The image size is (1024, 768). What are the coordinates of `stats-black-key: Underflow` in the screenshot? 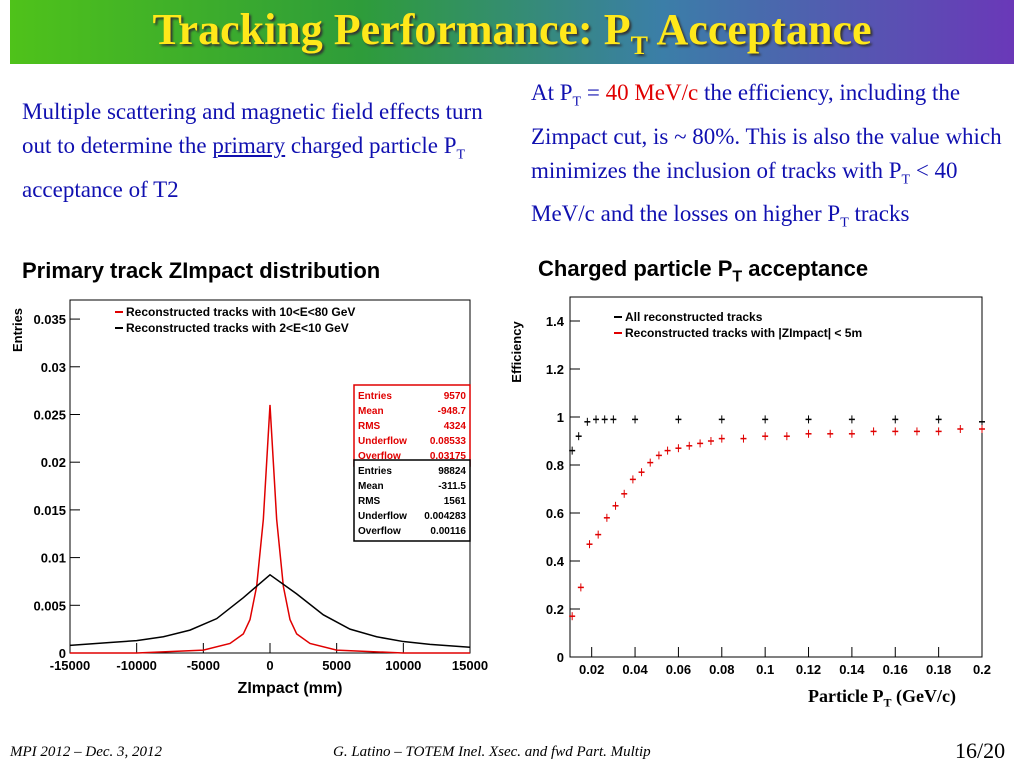 It's located at (382, 516).